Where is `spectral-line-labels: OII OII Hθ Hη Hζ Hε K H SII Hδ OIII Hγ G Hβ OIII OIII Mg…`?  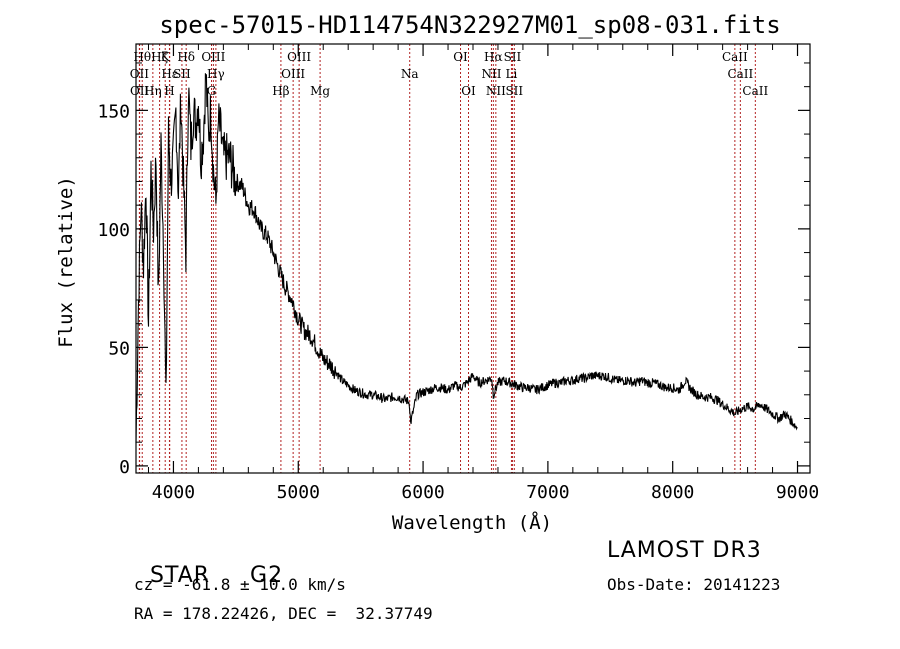 spectral-line-labels: OII OII Hθ Hη Hζ Hε K H SII Hδ OIII Hγ G Hβ OIII OIII Mg… is located at coordinates (449, 74).